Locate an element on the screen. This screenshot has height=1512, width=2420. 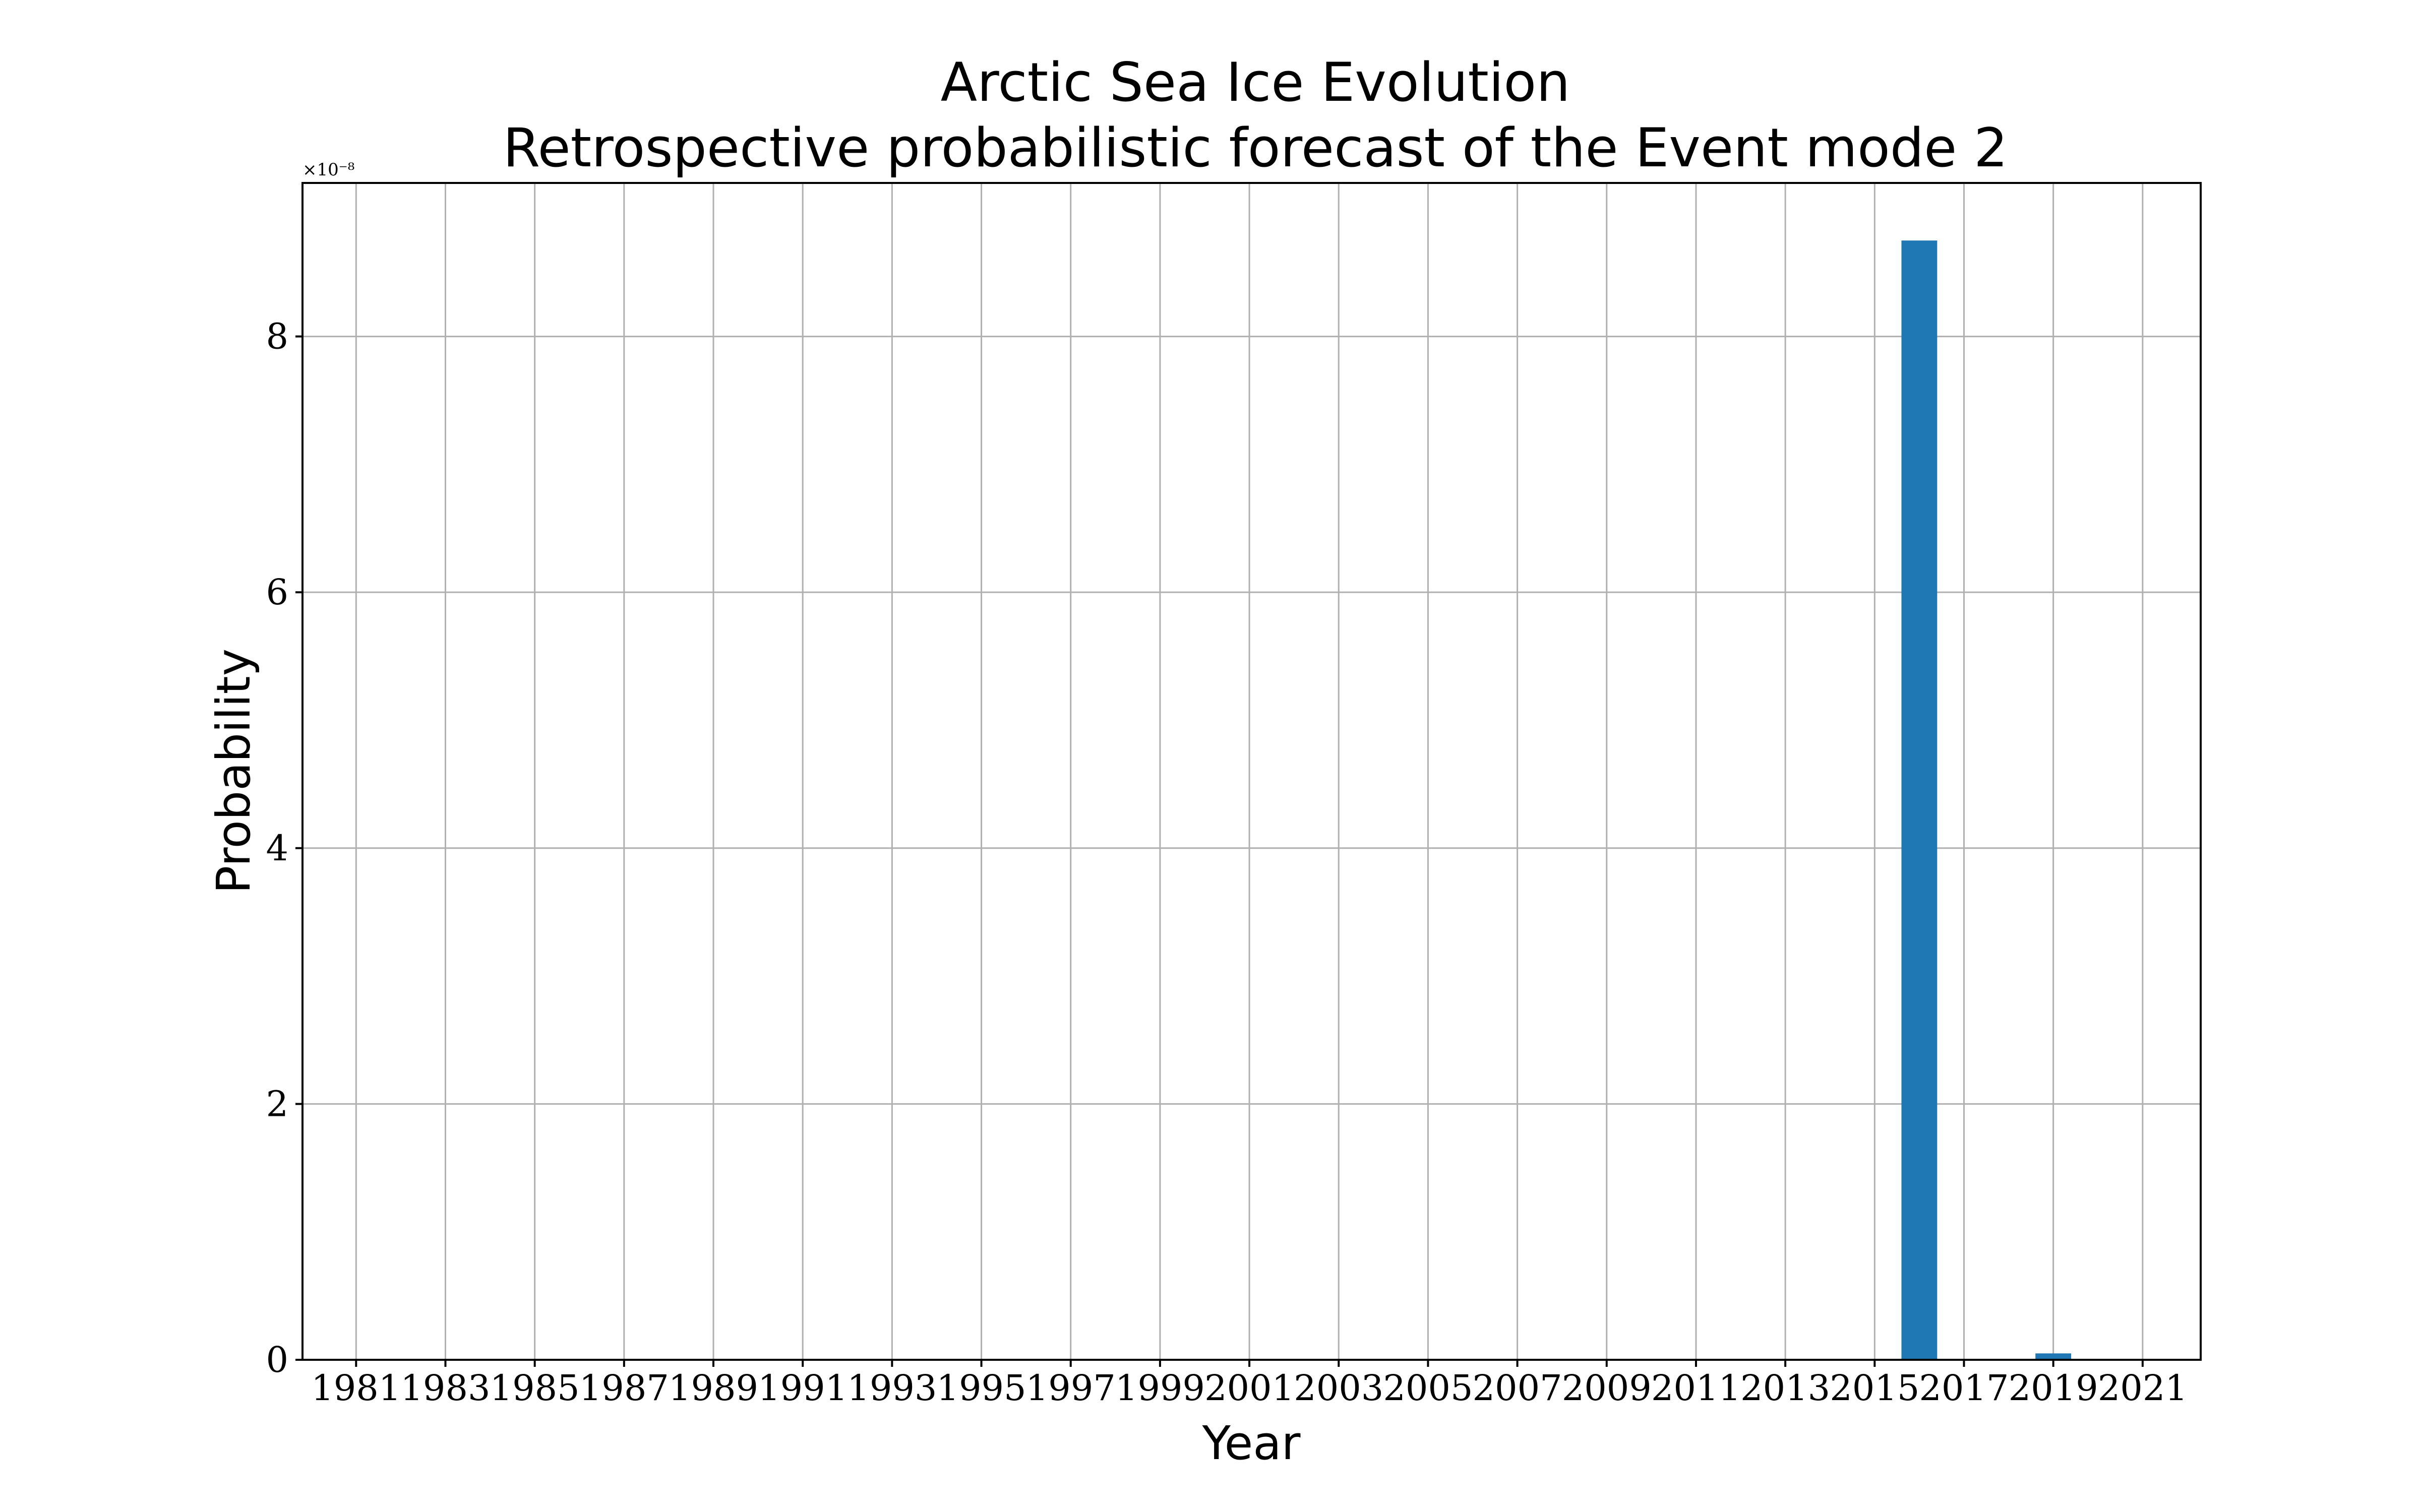
x-tick-label-2001: 2001 is located at coordinates (1249, 1388).